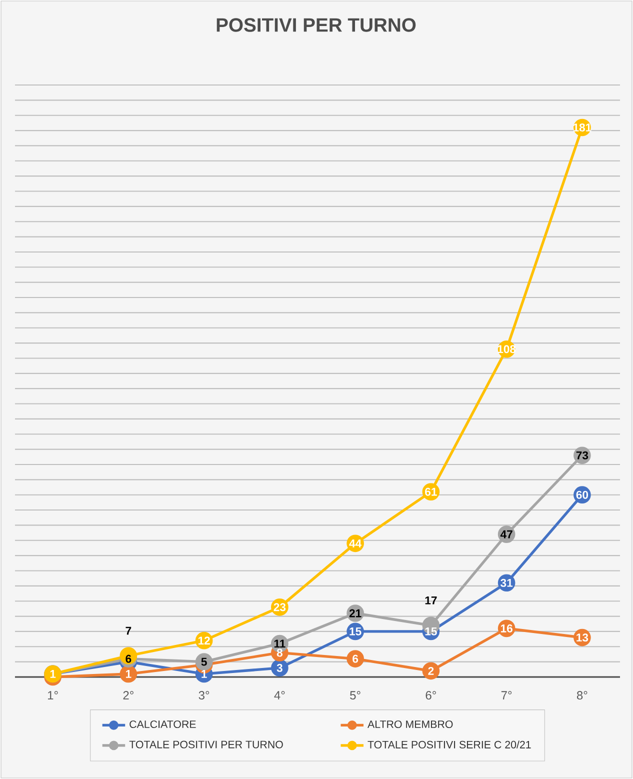 This screenshot has width=633, height=779. What do you see at coordinates (204, 662) in the screenshot?
I see `data-label: 5` at bounding box center [204, 662].